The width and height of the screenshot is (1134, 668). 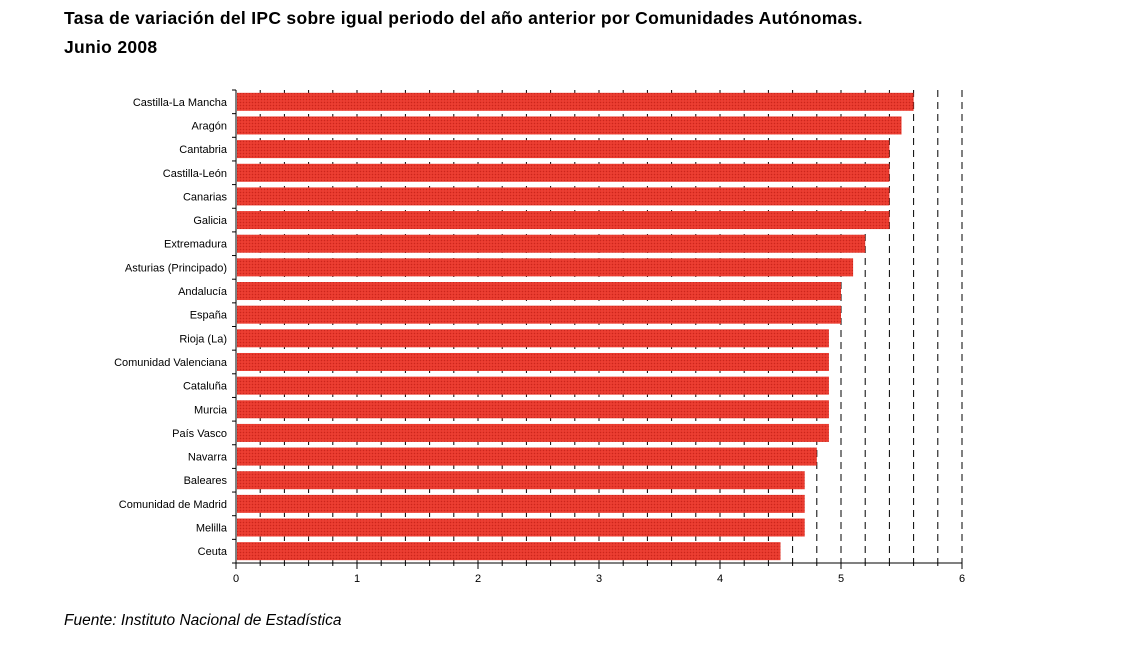 What do you see at coordinates (211, 410) in the screenshot?
I see `category-label: Murcia` at bounding box center [211, 410].